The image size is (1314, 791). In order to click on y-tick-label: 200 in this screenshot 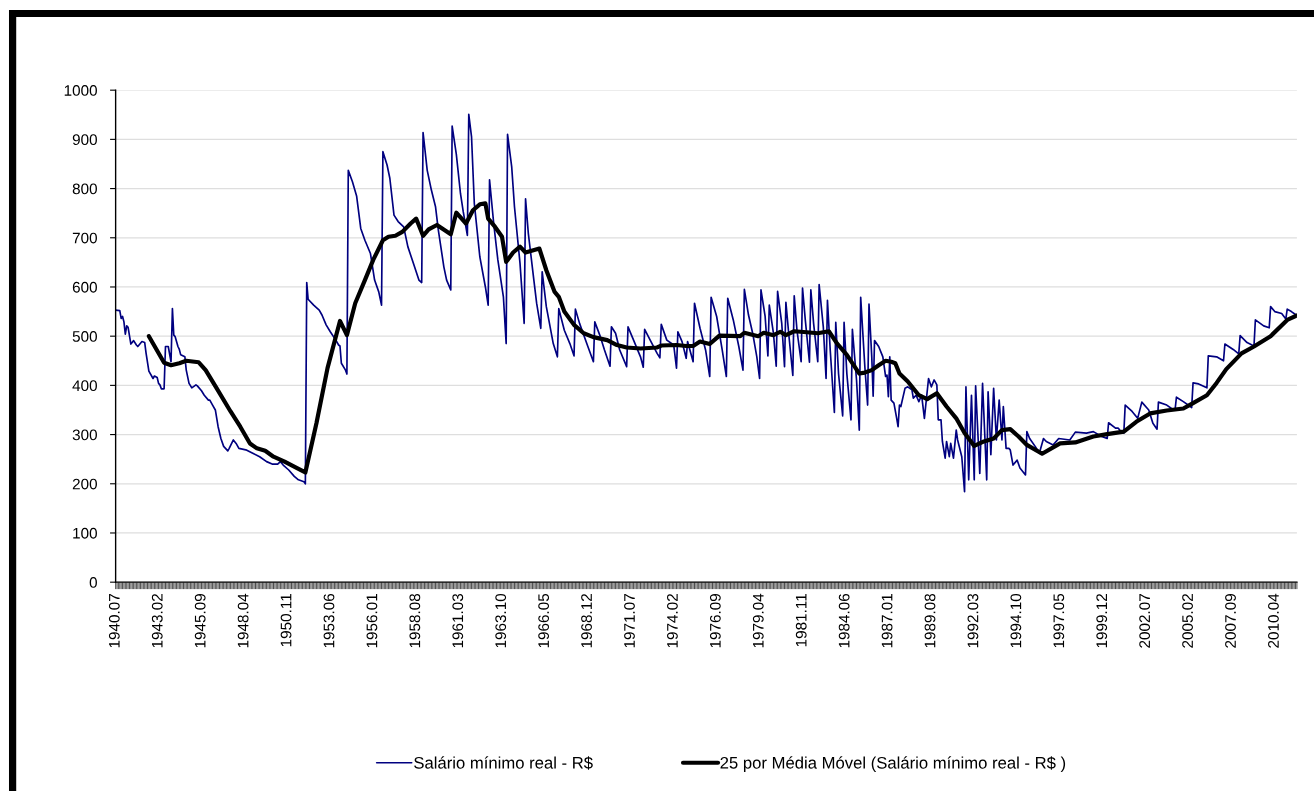, I will do `click(84, 484)`.